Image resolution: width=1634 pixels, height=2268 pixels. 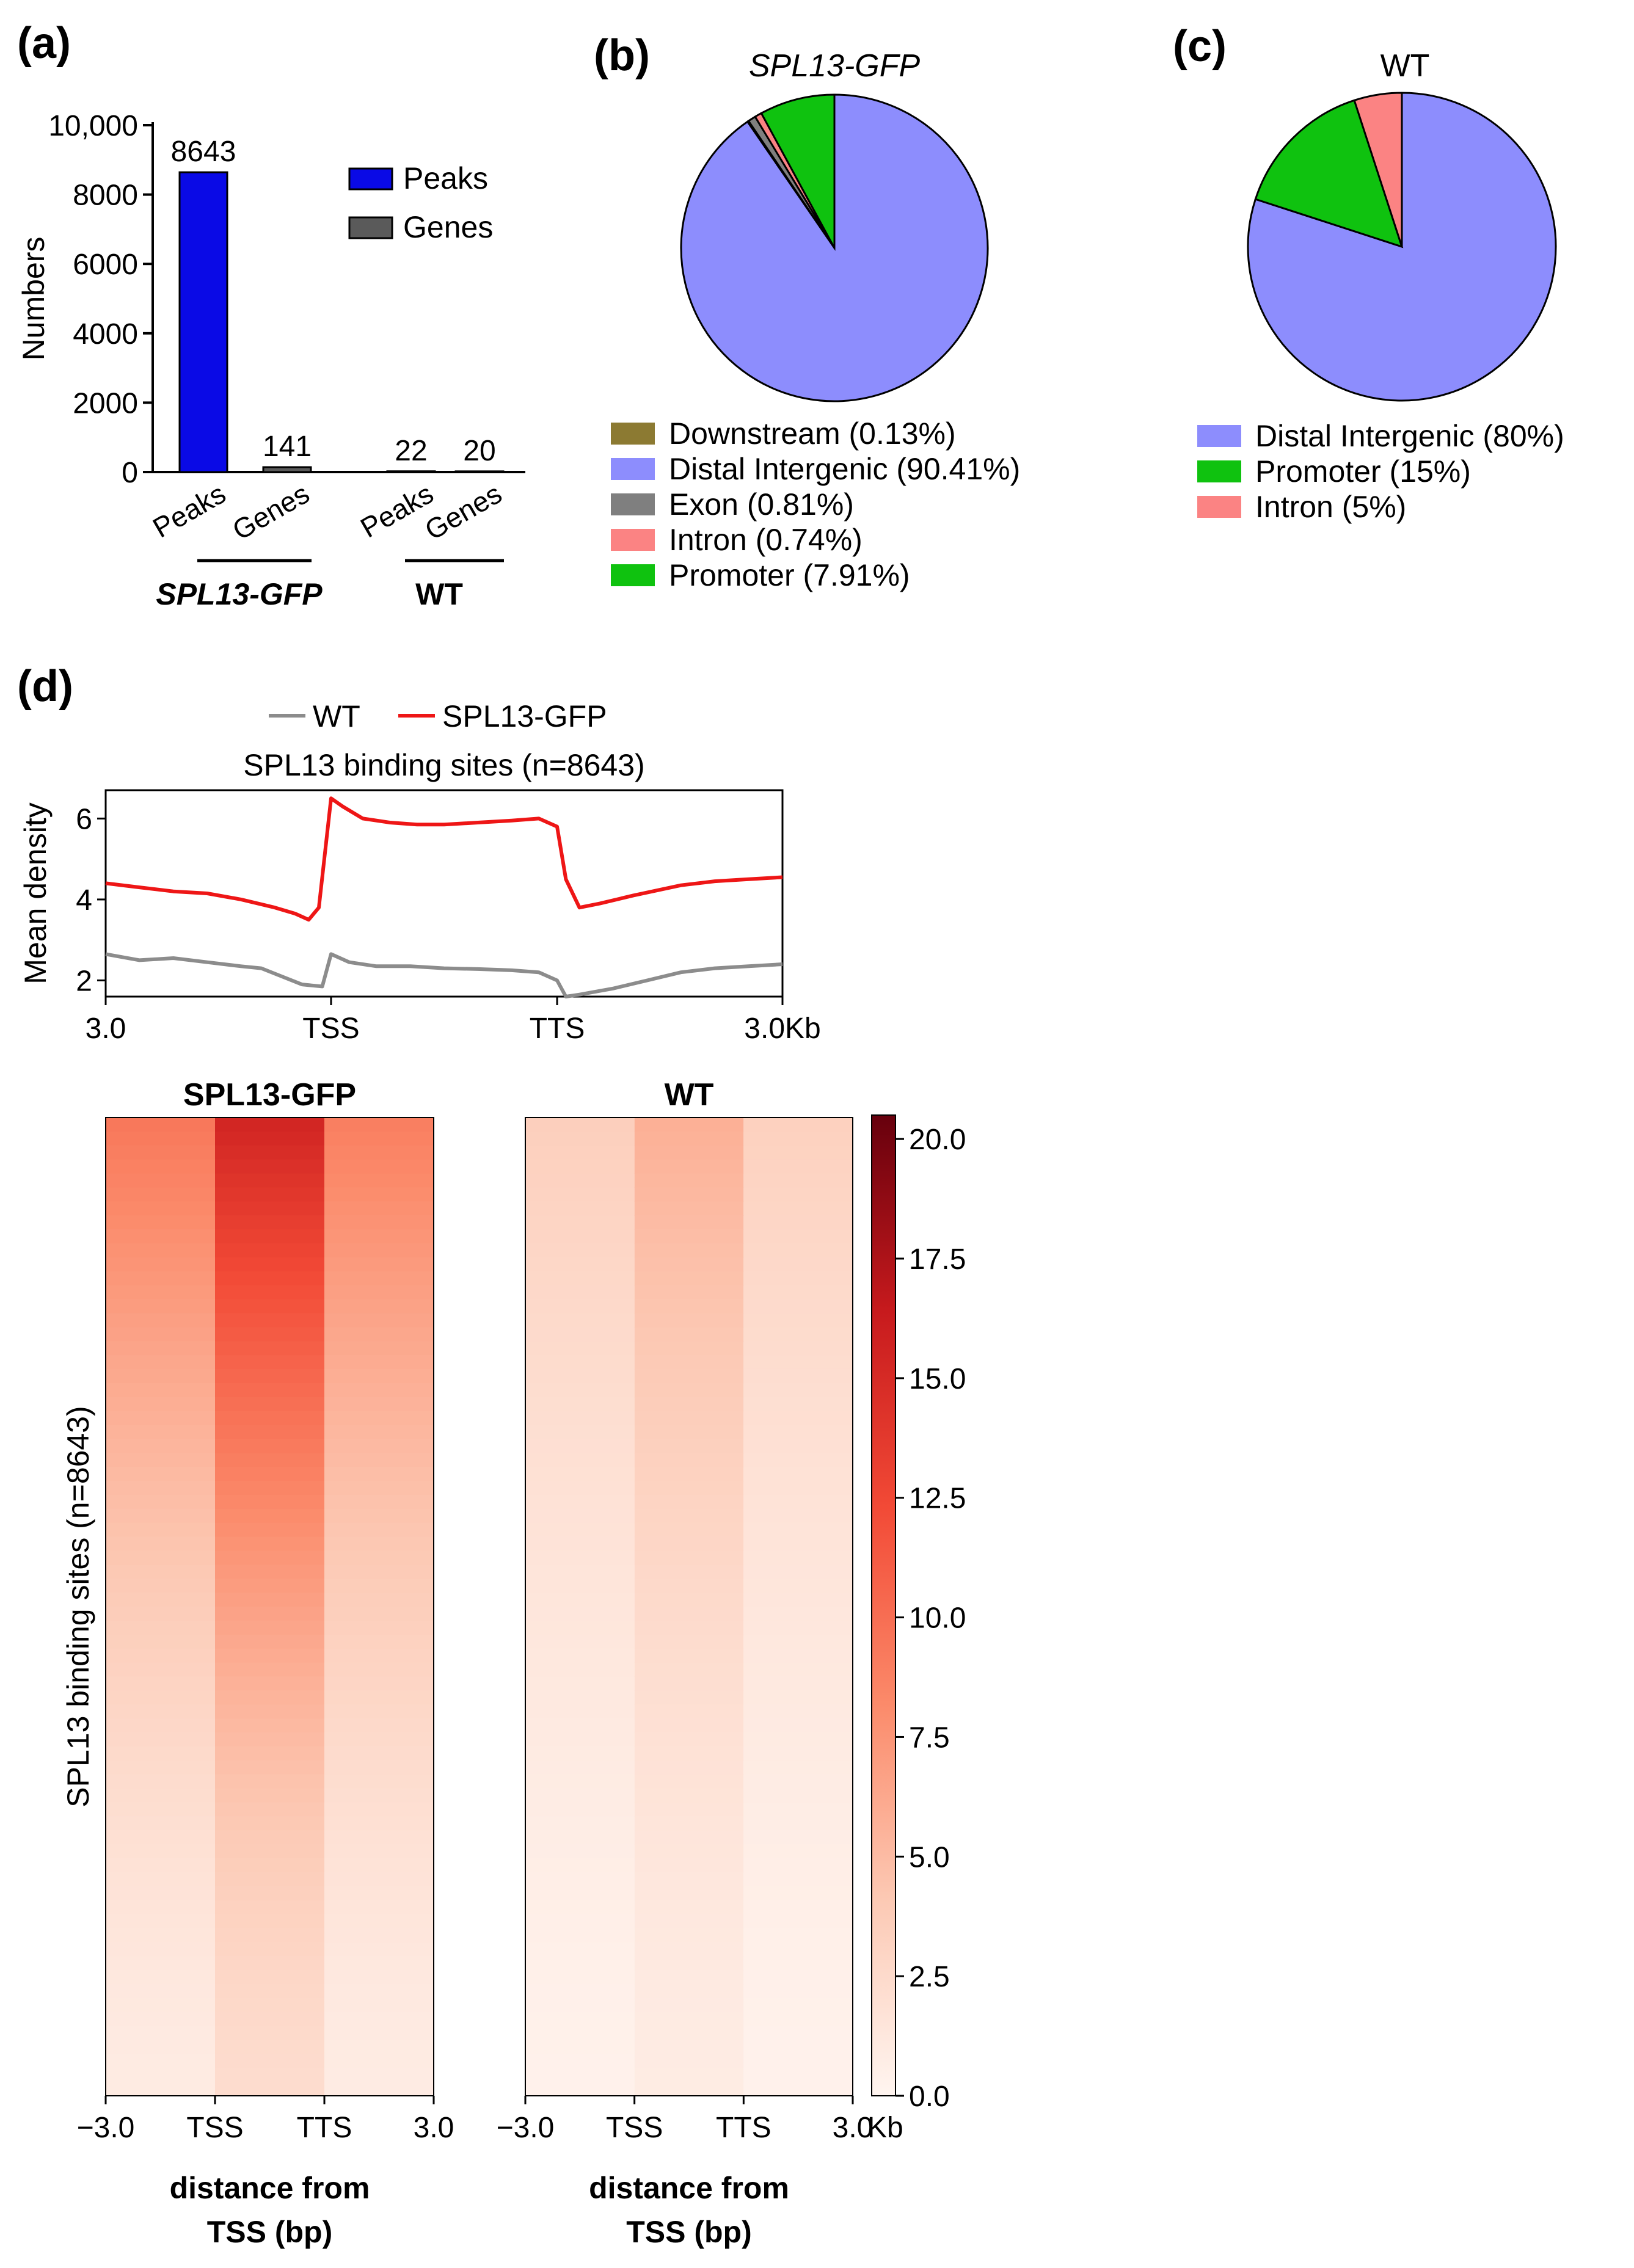 I want to click on group-label: WT, so click(x=439, y=594).